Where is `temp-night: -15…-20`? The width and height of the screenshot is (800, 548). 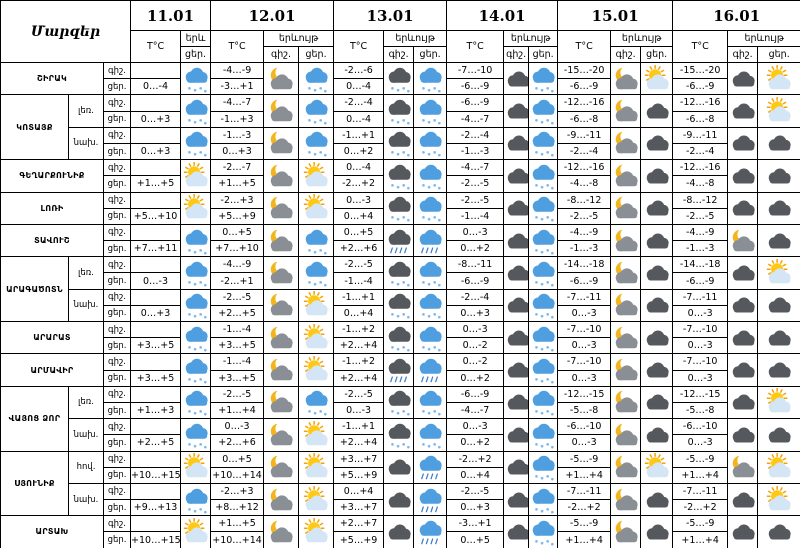
temp-night: -15…-20 is located at coordinates (700, 70).